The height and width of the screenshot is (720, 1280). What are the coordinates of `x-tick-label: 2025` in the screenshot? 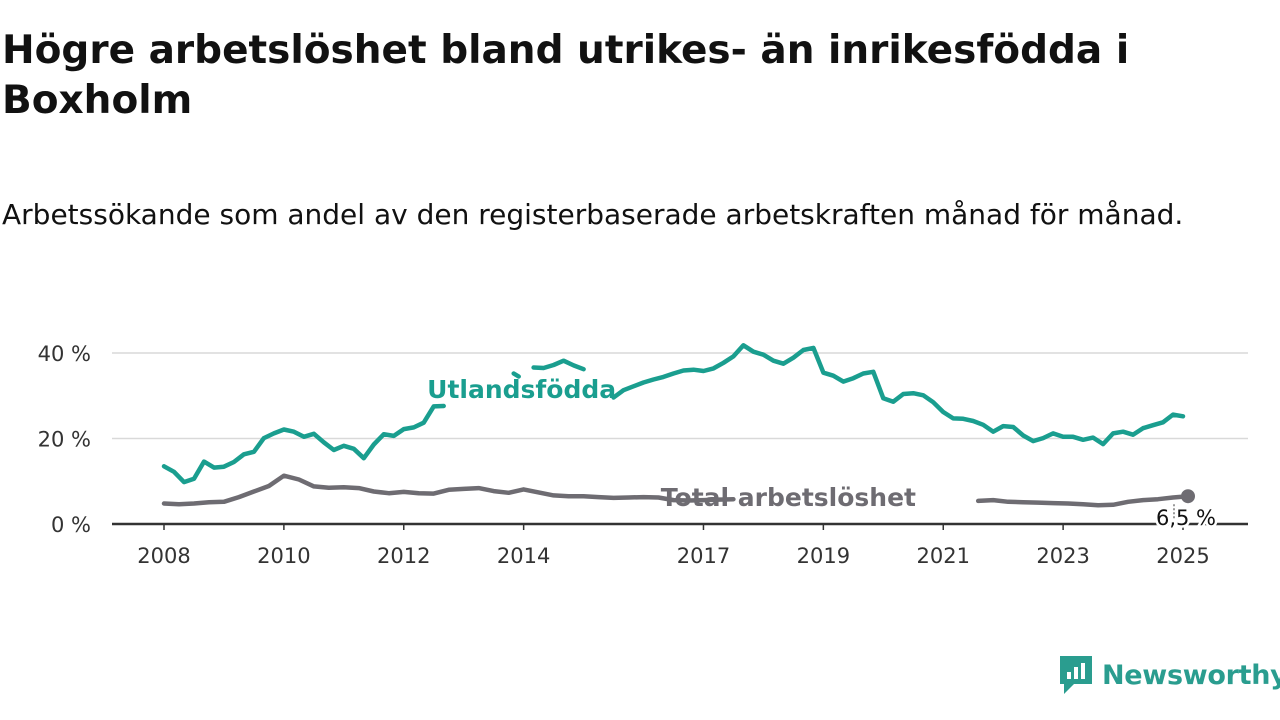 It's located at (1182, 556).